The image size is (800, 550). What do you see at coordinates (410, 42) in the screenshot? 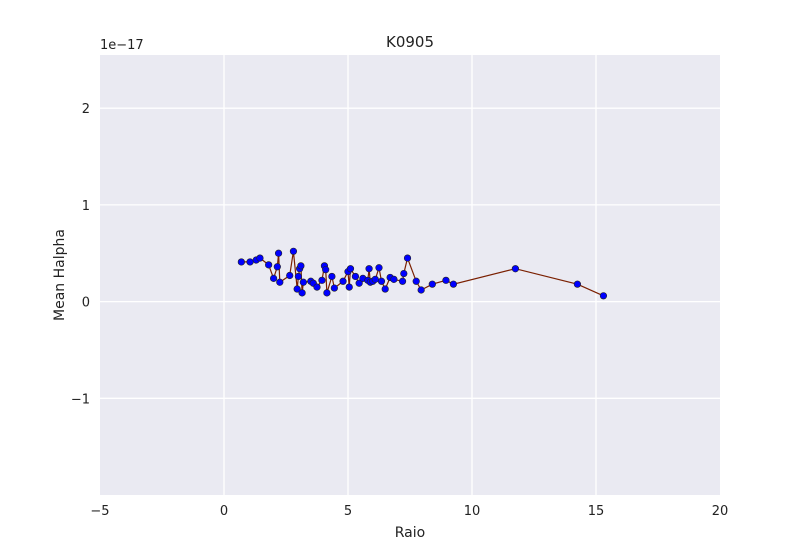
I see `chart-title: K0905` at bounding box center [410, 42].